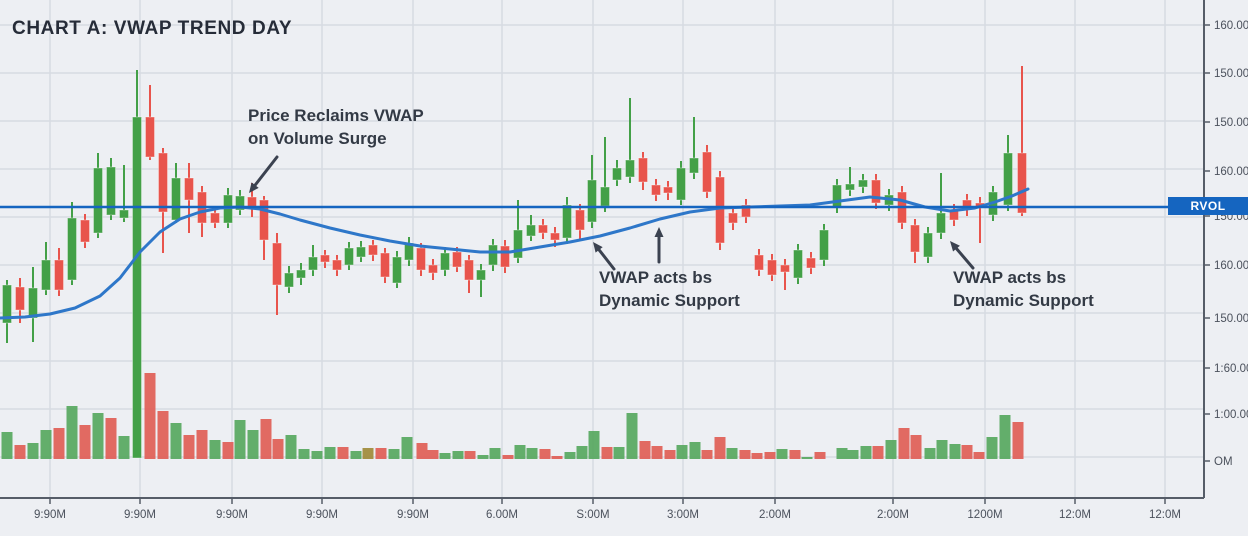  Describe the element at coordinates (1231, 415) in the screenshot. I see `y-axis-tick-label: 1:00.00` at that location.